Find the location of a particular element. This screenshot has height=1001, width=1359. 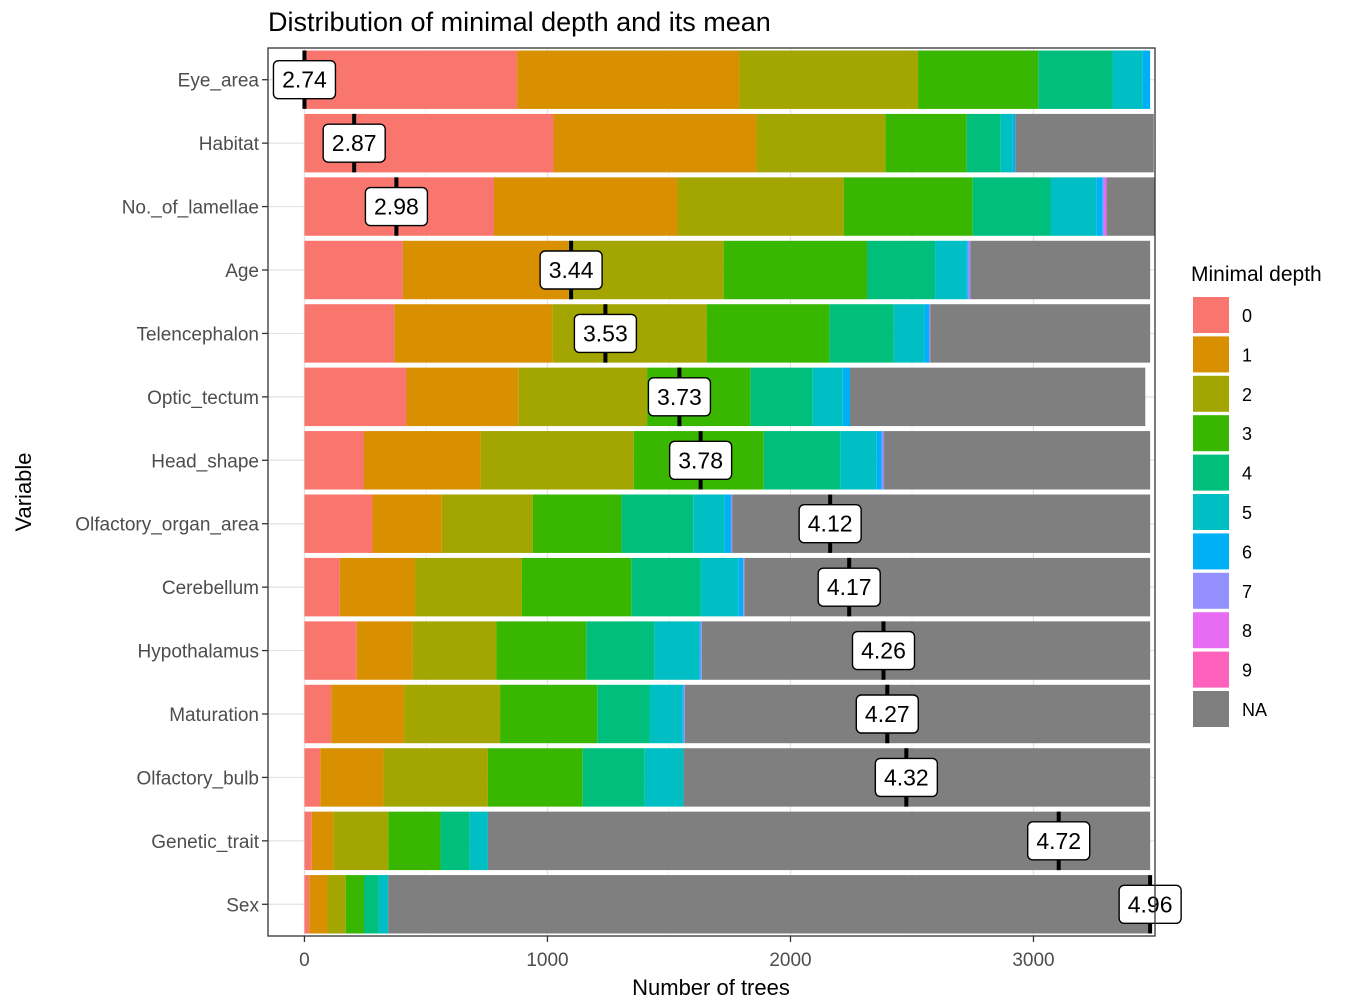

mean-label: 4.17 is located at coordinates (849, 587).